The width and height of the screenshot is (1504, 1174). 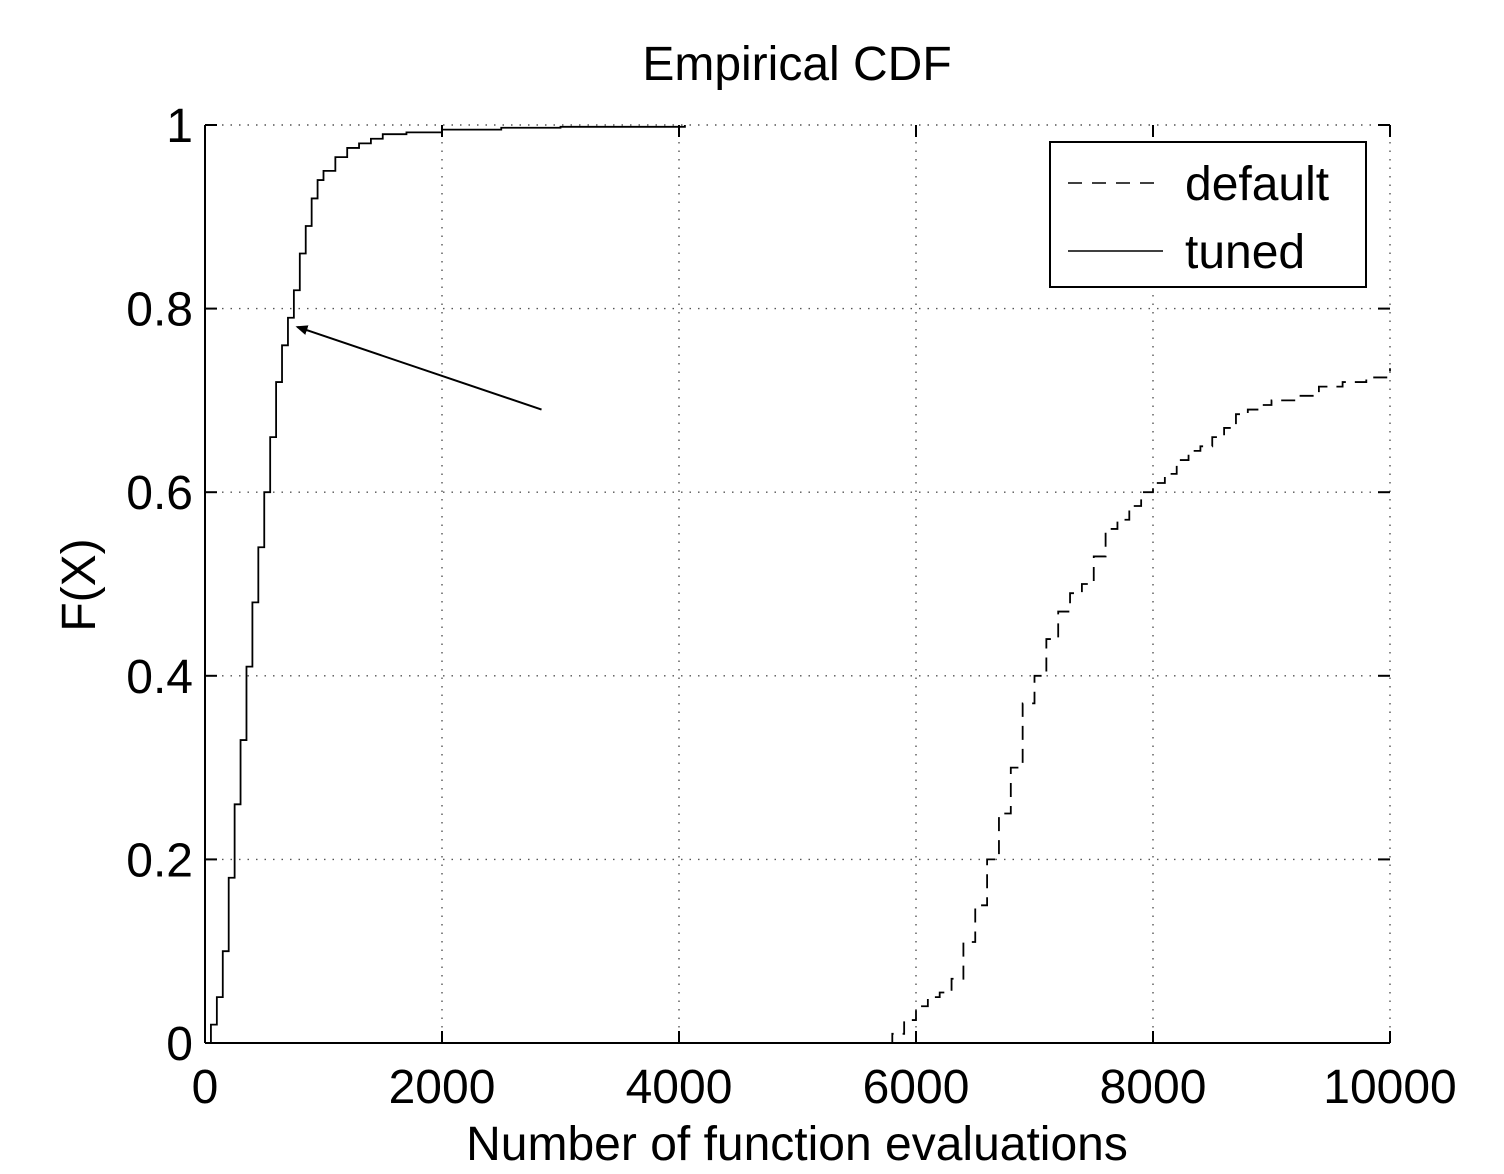 What do you see at coordinates (442, 1087) in the screenshot?
I see `x-tick-label: 2000` at bounding box center [442, 1087].